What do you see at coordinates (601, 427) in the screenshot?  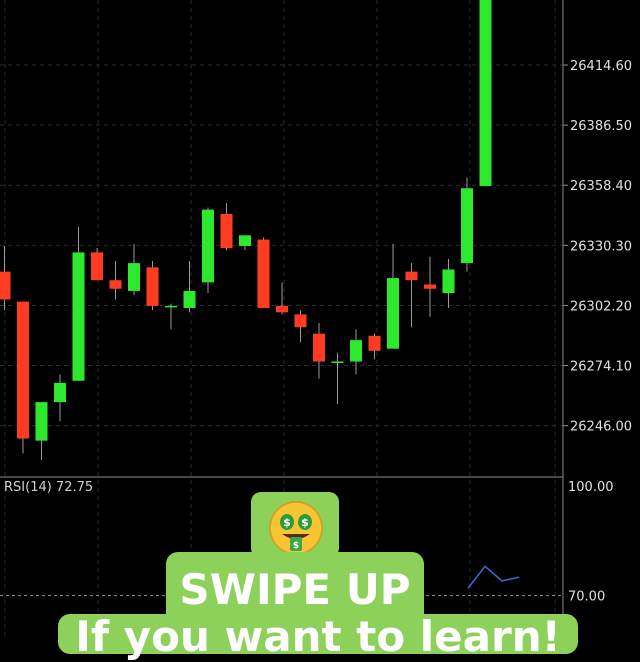 I see `price-tick-label: 26246.00` at bounding box center [601, 427].